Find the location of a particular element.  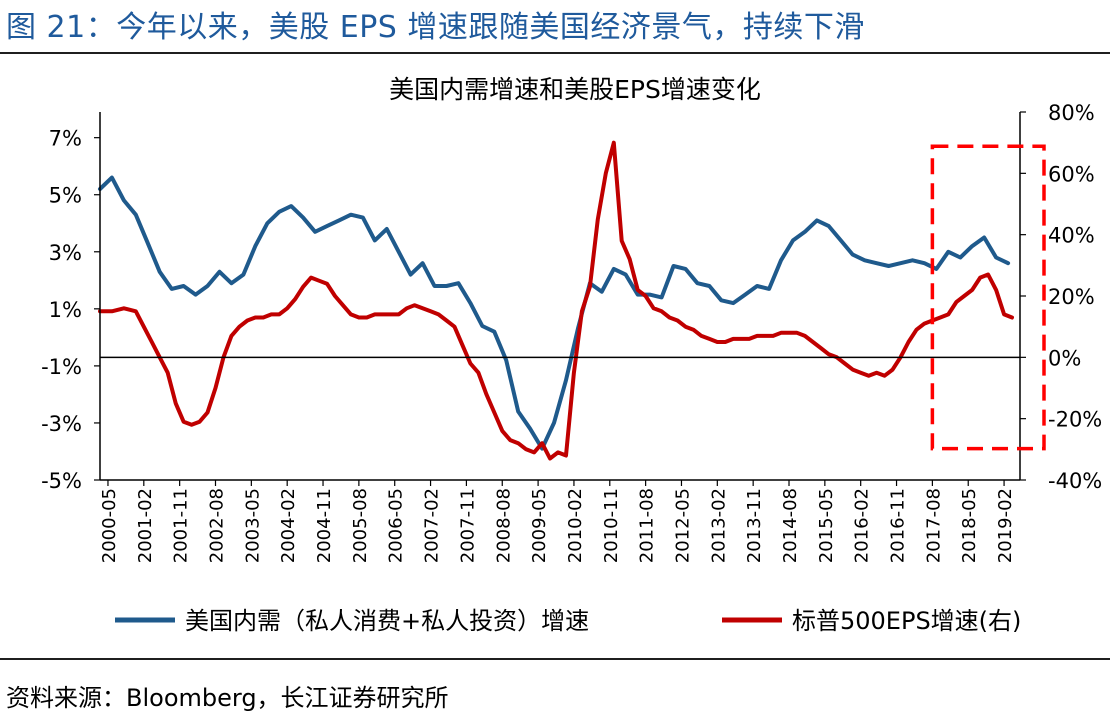

x-tick-label: 2003-05 is located at coordinates (252, 525).